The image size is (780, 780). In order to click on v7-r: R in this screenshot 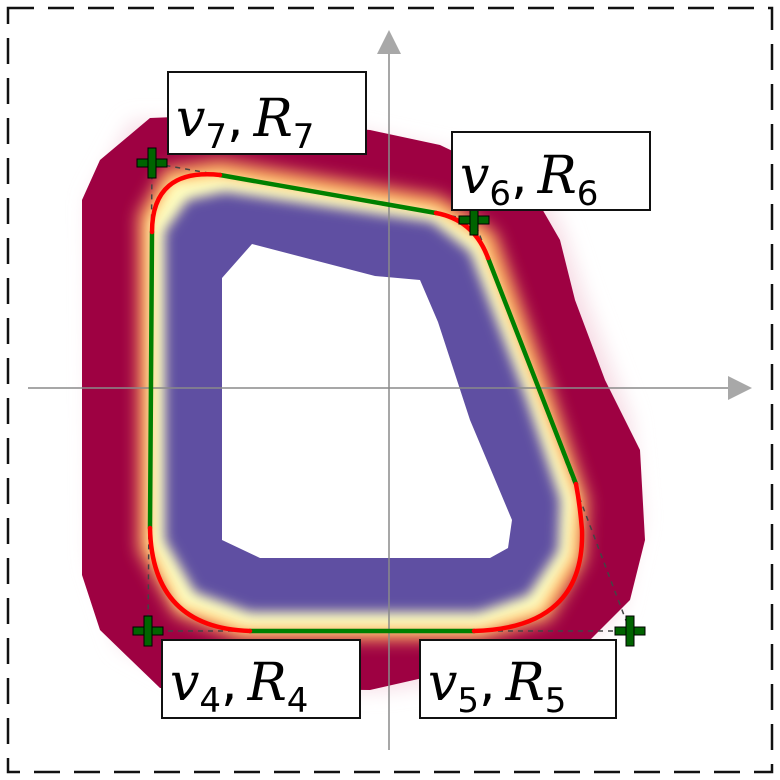, I will do `click(273, 119)`.